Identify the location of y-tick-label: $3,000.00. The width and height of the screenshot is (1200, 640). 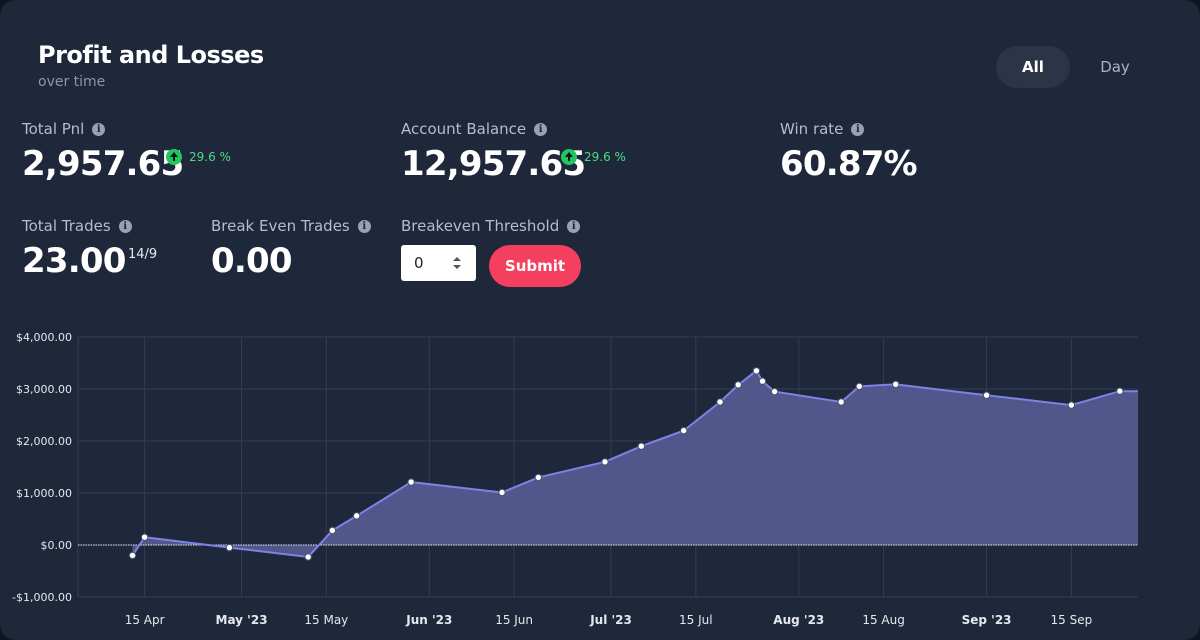
(44, 389).